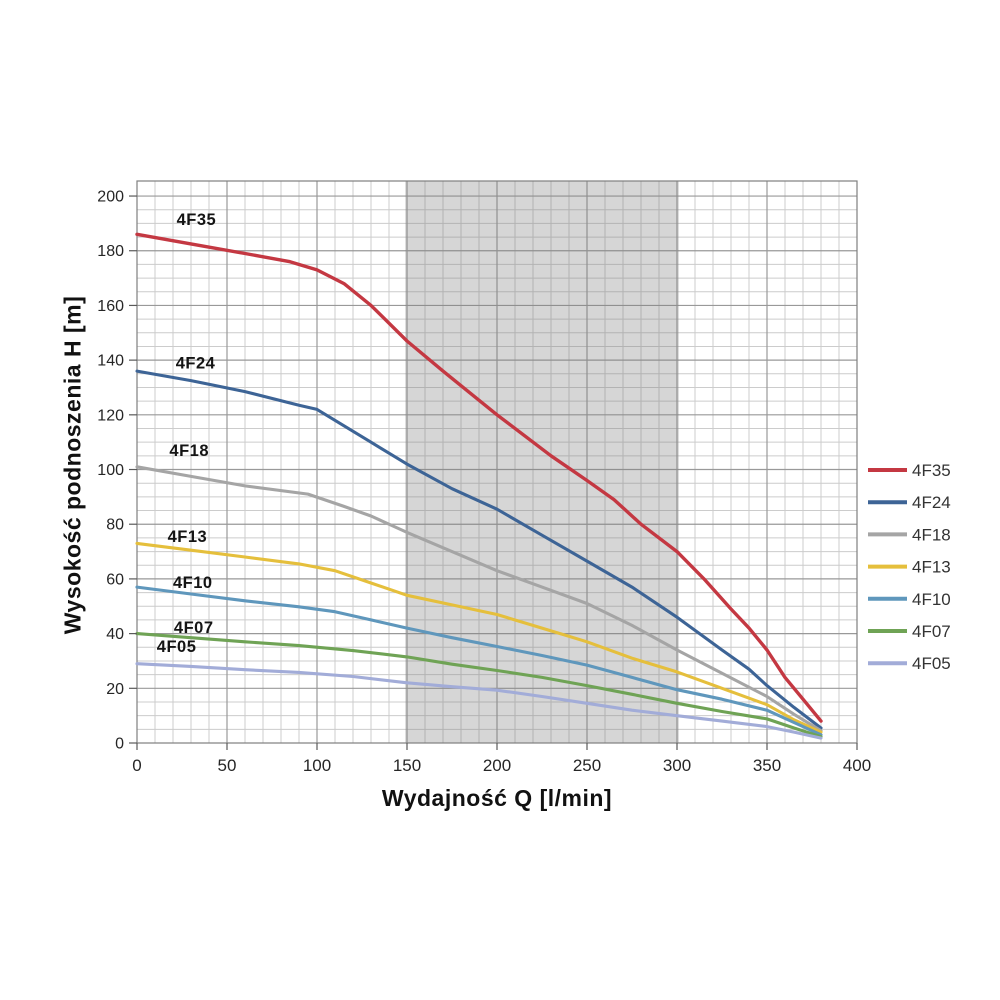 The height and width of the screenshot is (1000, 1000). What do you see at coordinates (767, 765) in the screenshot?
I see `x-tick-label: 350` at bounding box center [767, 765].